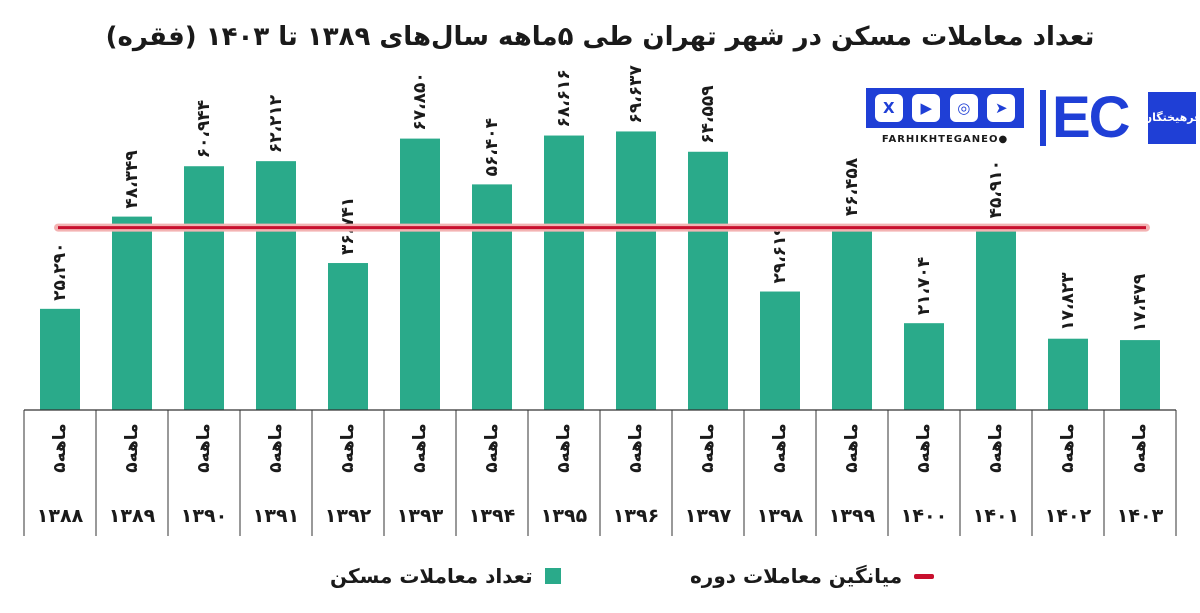 The height and width of the screenshot is (613, 1200). Describe the element at coordinates (1068, 301) in the screenshot. I see `value-label-14: ۱۷،۸۲۳` at that location.